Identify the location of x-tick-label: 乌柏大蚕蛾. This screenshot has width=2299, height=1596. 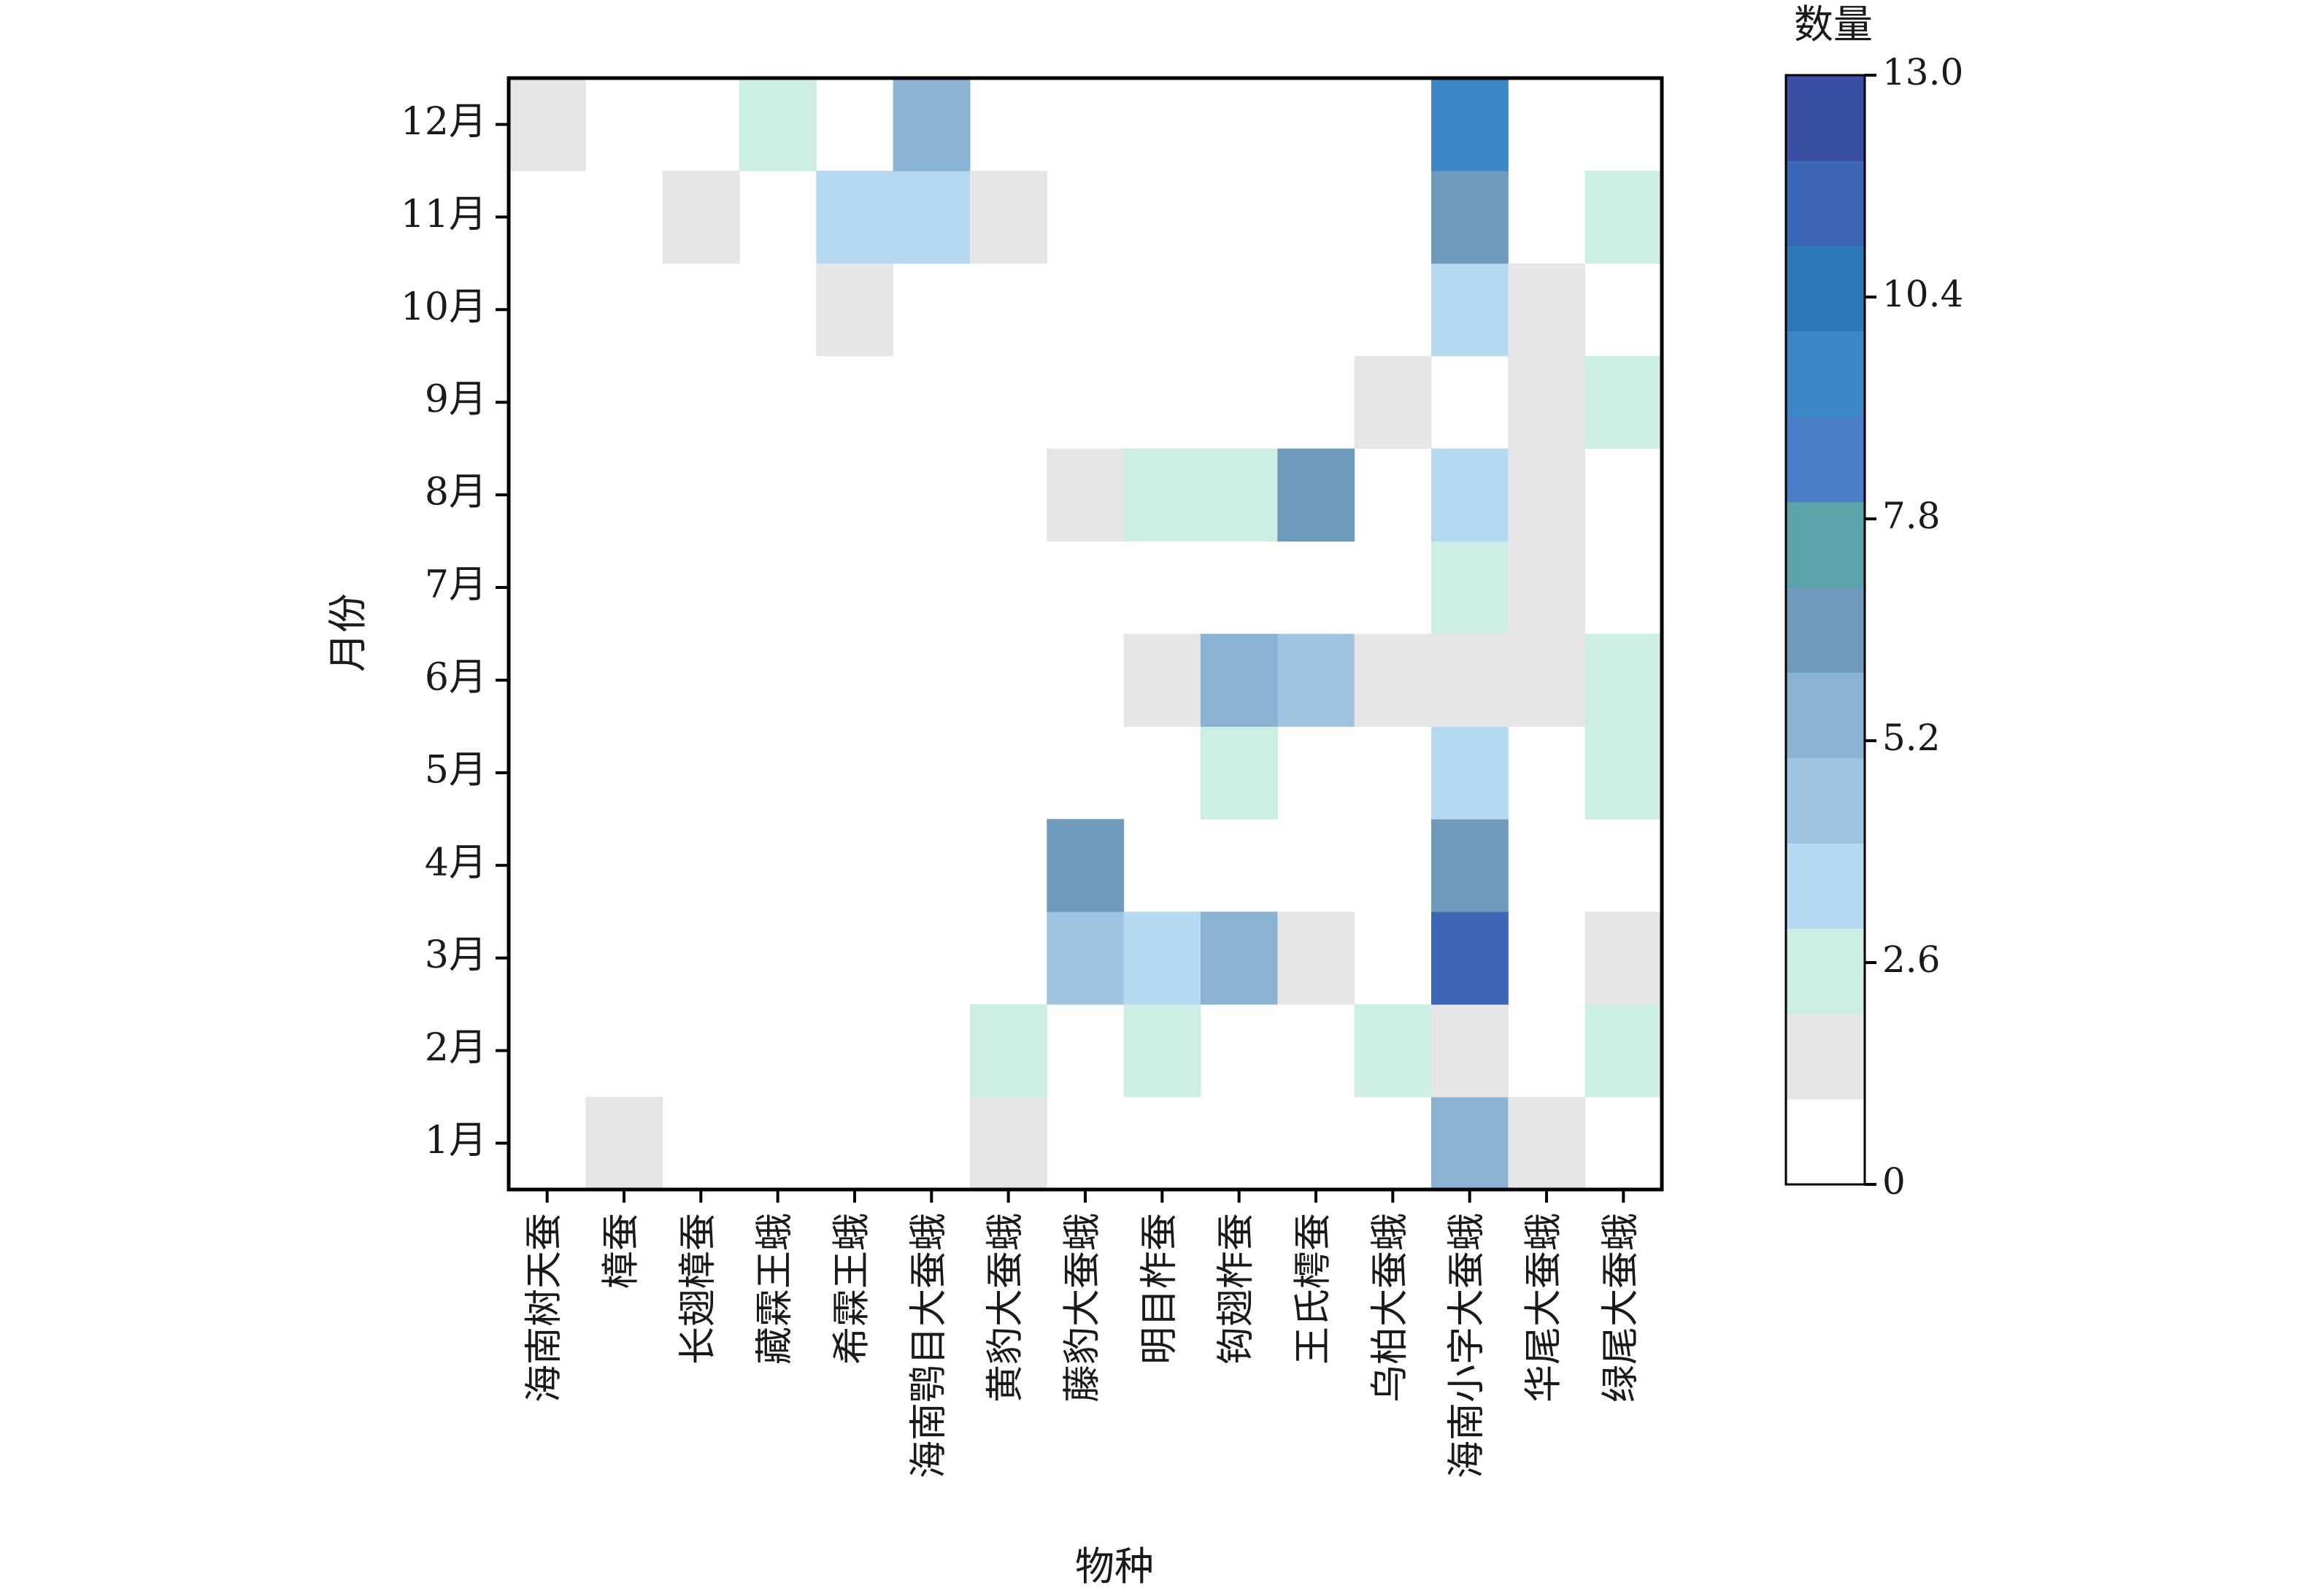
(1390, 1308).